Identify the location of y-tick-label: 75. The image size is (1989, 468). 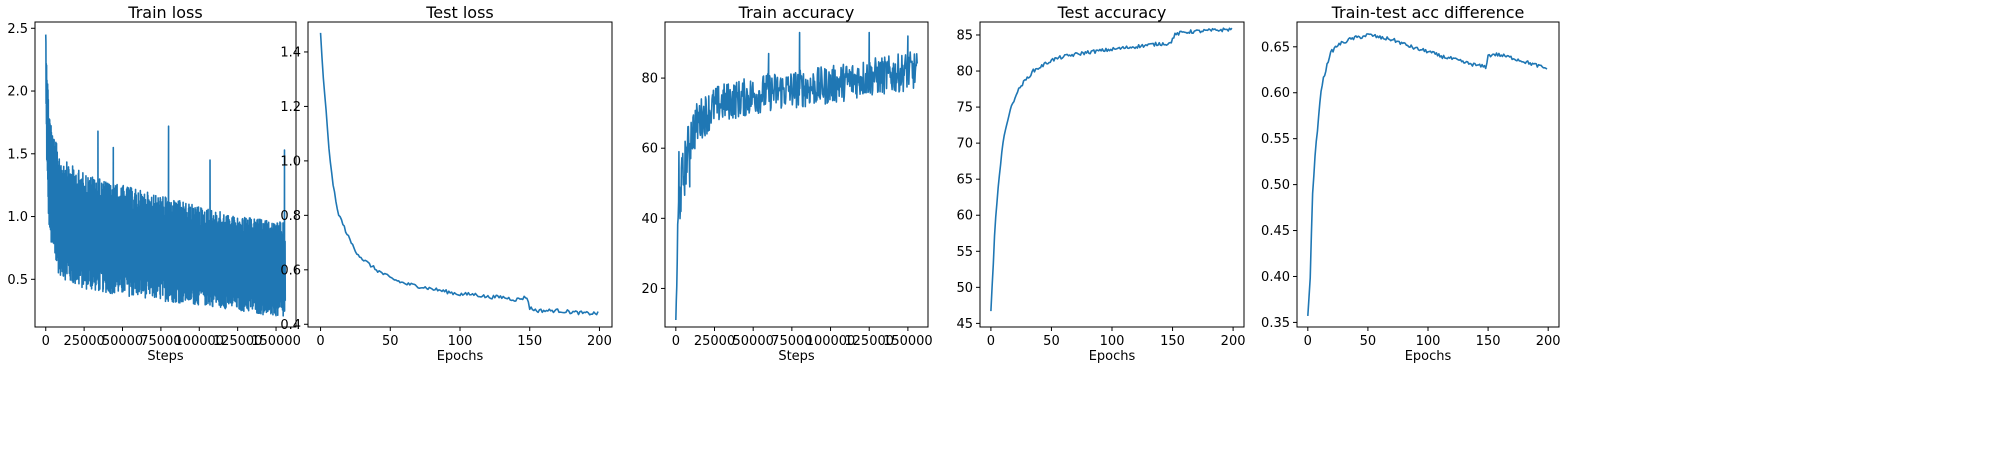
(964, 108).